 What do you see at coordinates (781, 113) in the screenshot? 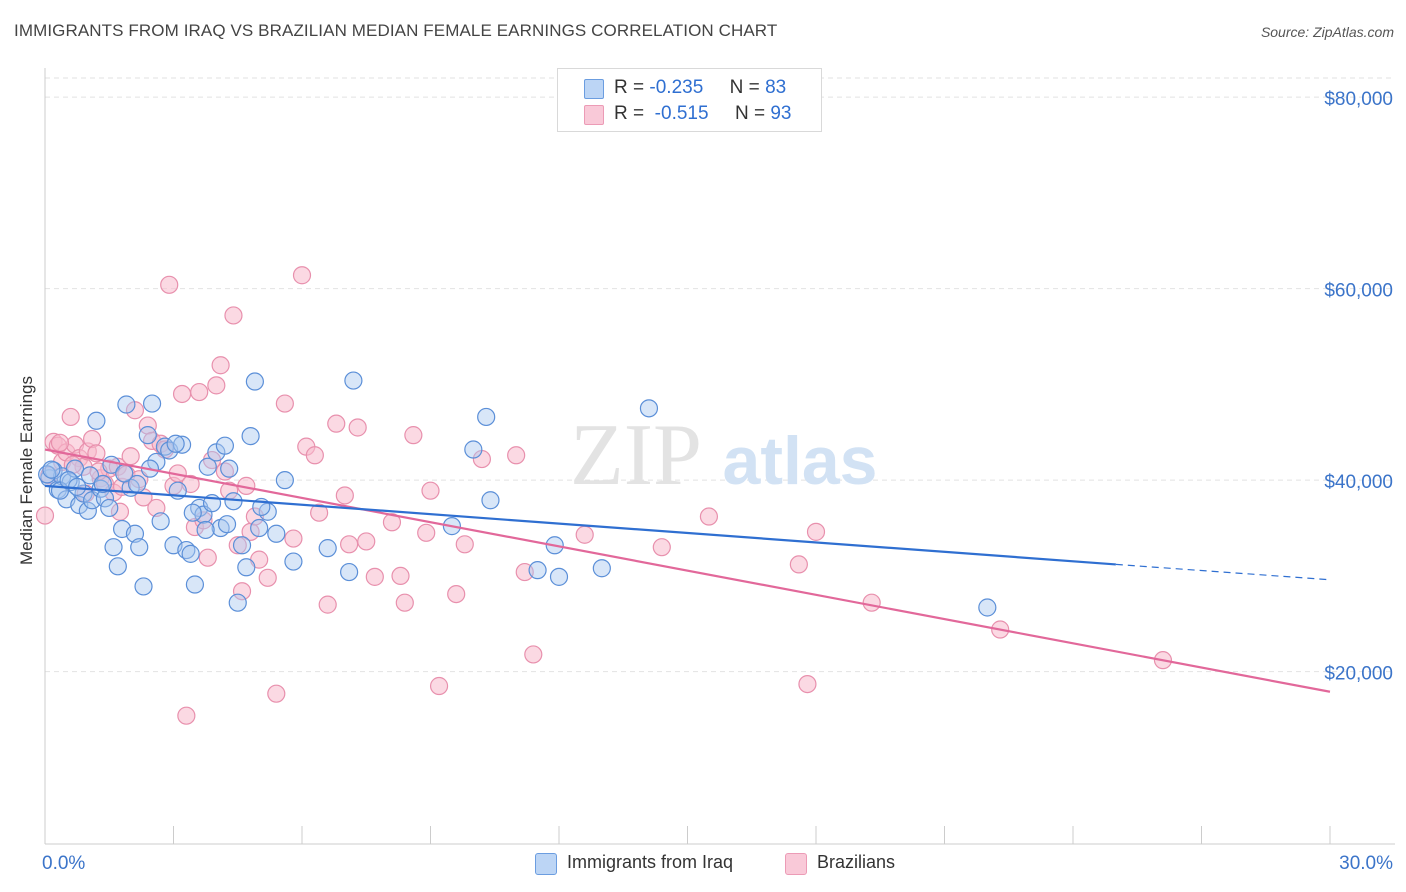
I see `legend-n-value: 93` at bounding box center [781, 113].